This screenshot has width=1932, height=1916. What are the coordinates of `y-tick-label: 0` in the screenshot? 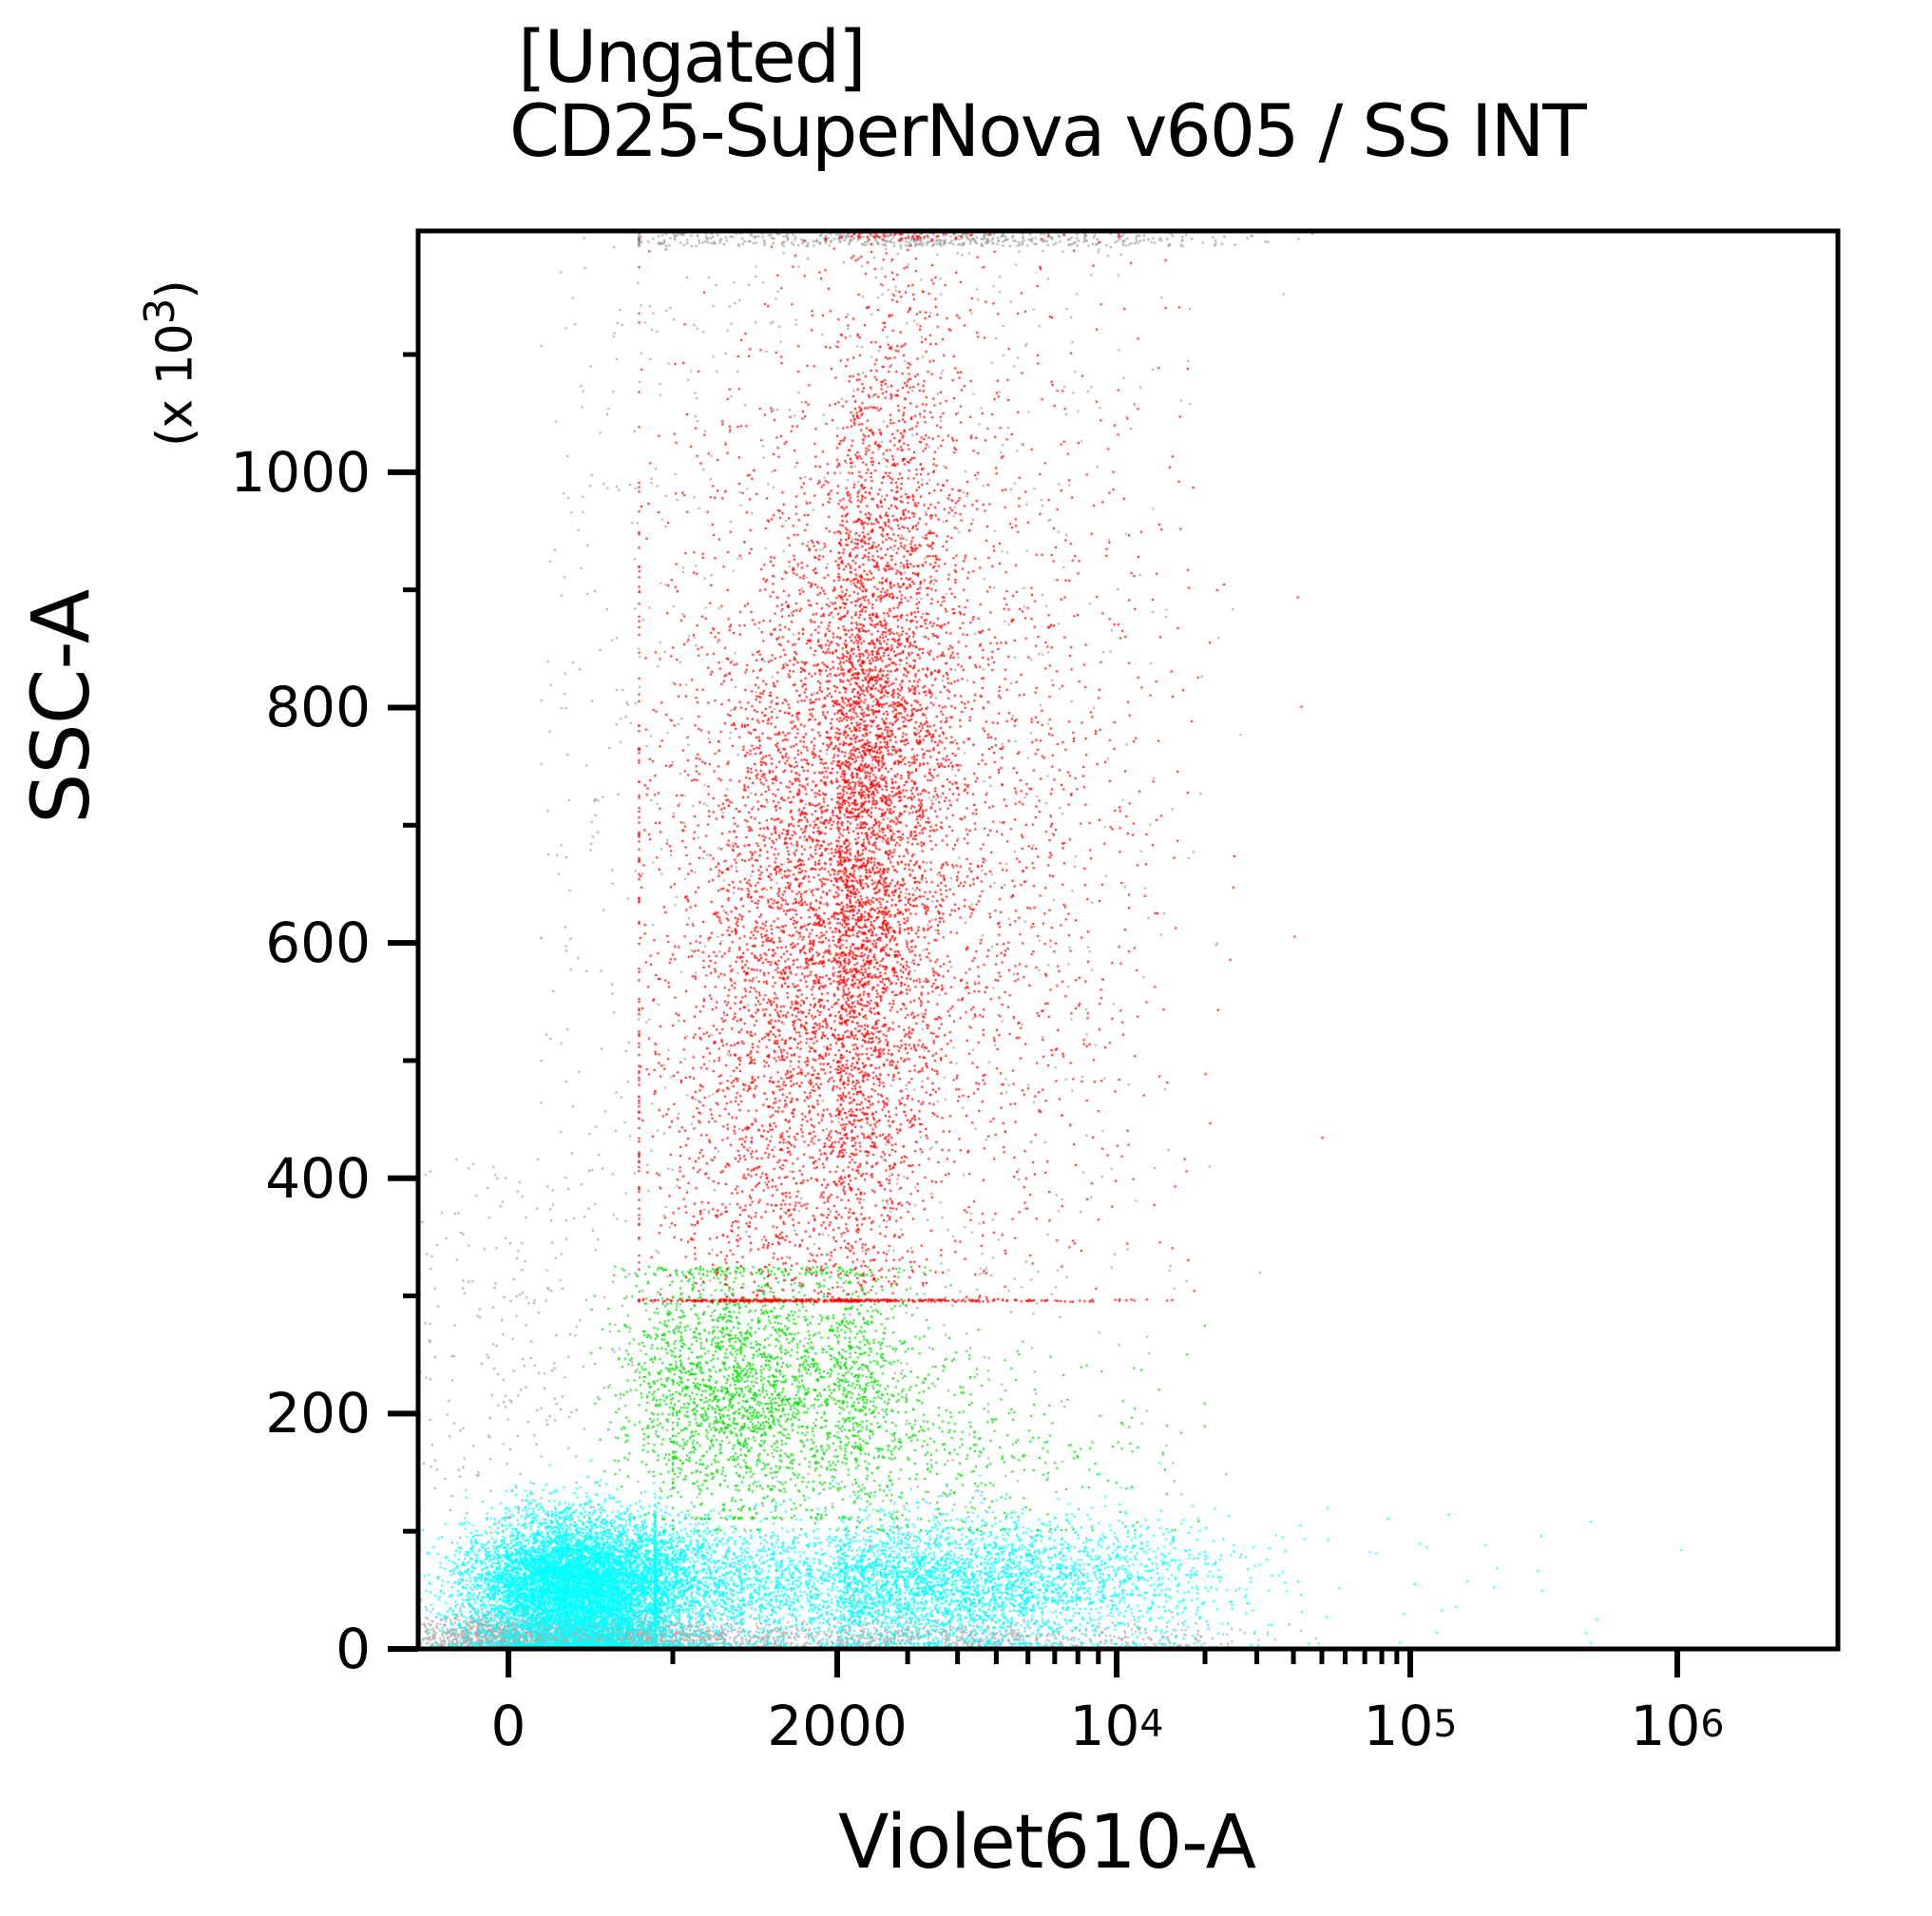 It's located at (353, 1649).